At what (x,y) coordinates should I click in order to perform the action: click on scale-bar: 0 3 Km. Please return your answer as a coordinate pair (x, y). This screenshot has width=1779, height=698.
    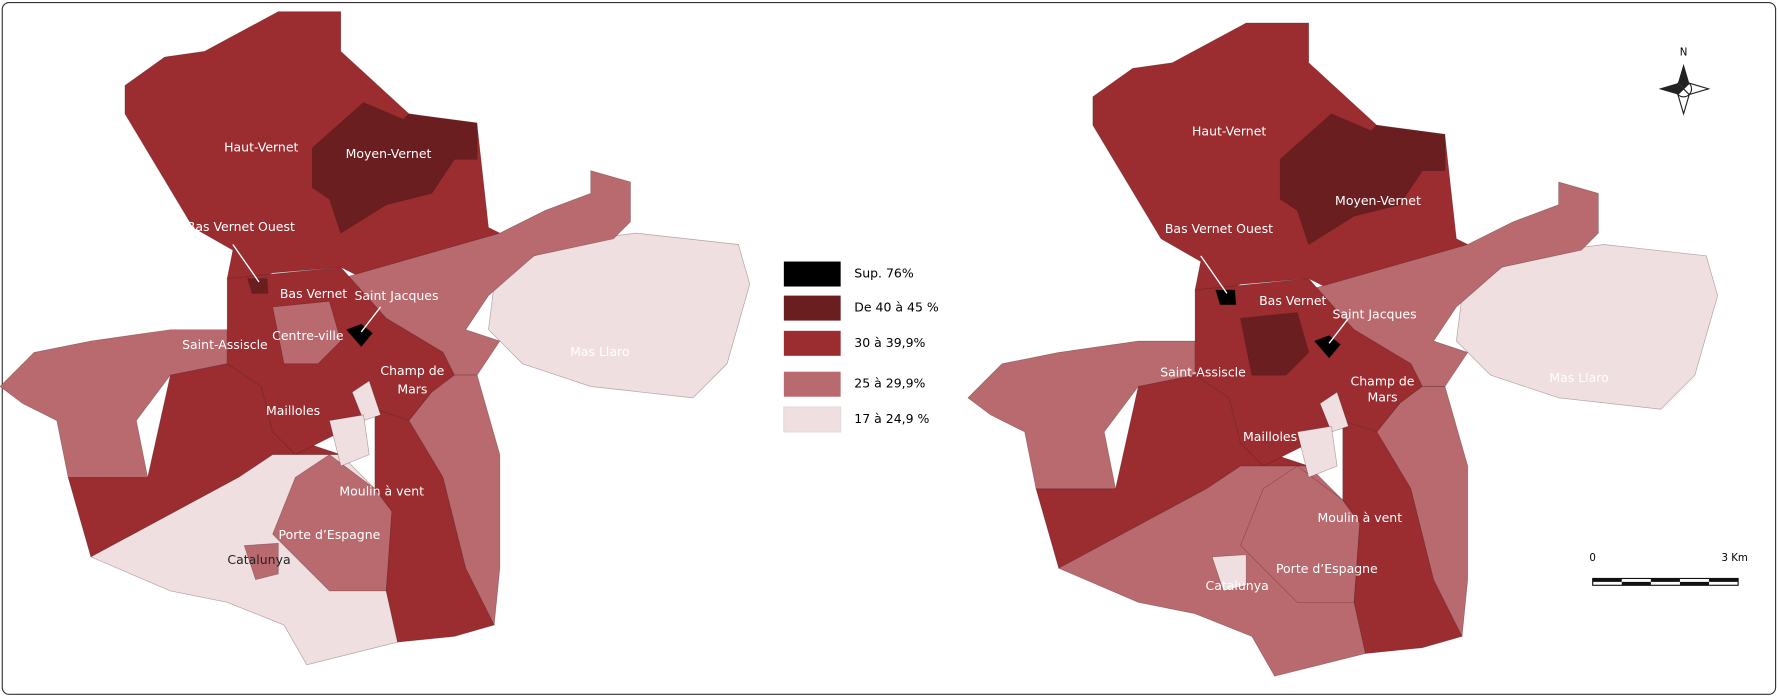
    Looking at the image, I should click on (1668, 569).